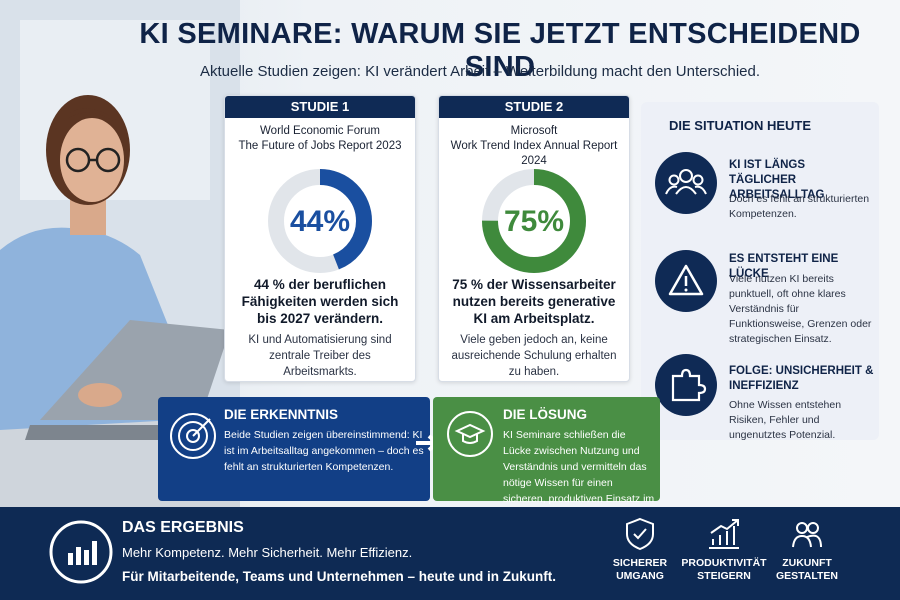  I want to click on source-line: Microsoft, so click(534, 131).